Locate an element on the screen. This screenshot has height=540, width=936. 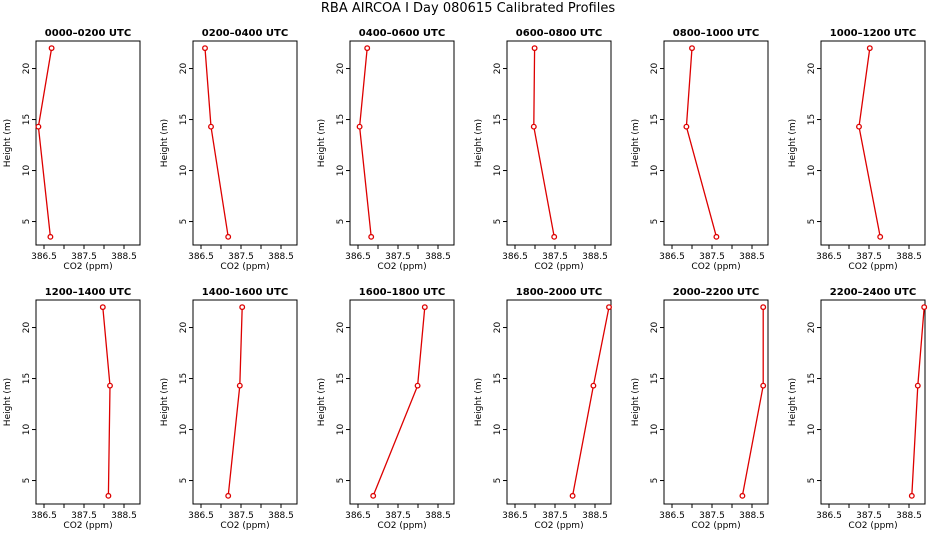
panel-title: 1800–2000 UTC is located at coordinates (559, 292).